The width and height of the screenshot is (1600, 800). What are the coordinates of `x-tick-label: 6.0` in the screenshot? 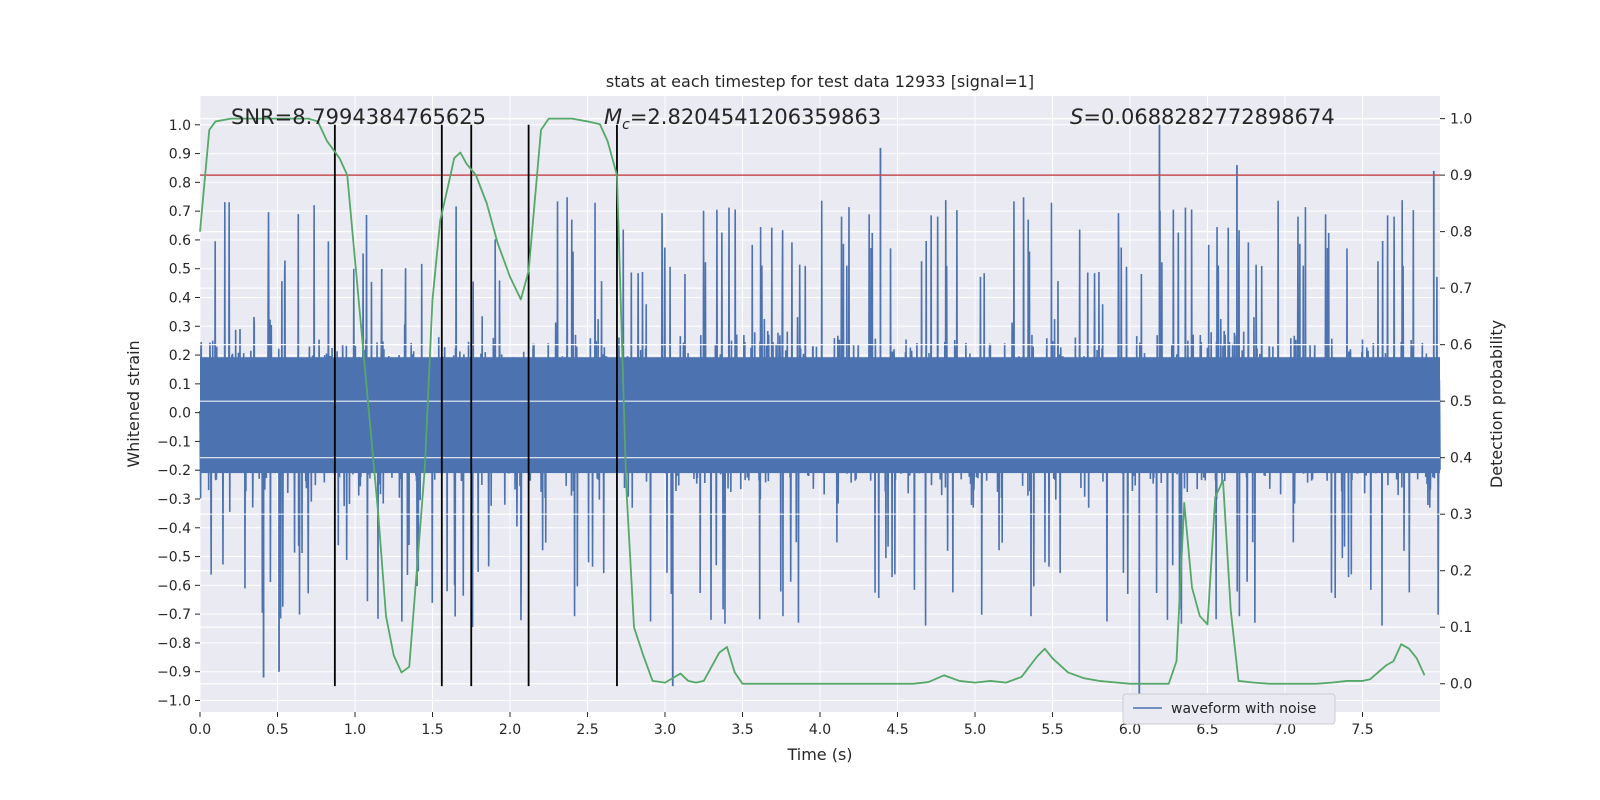 It's located at (1130, 730).